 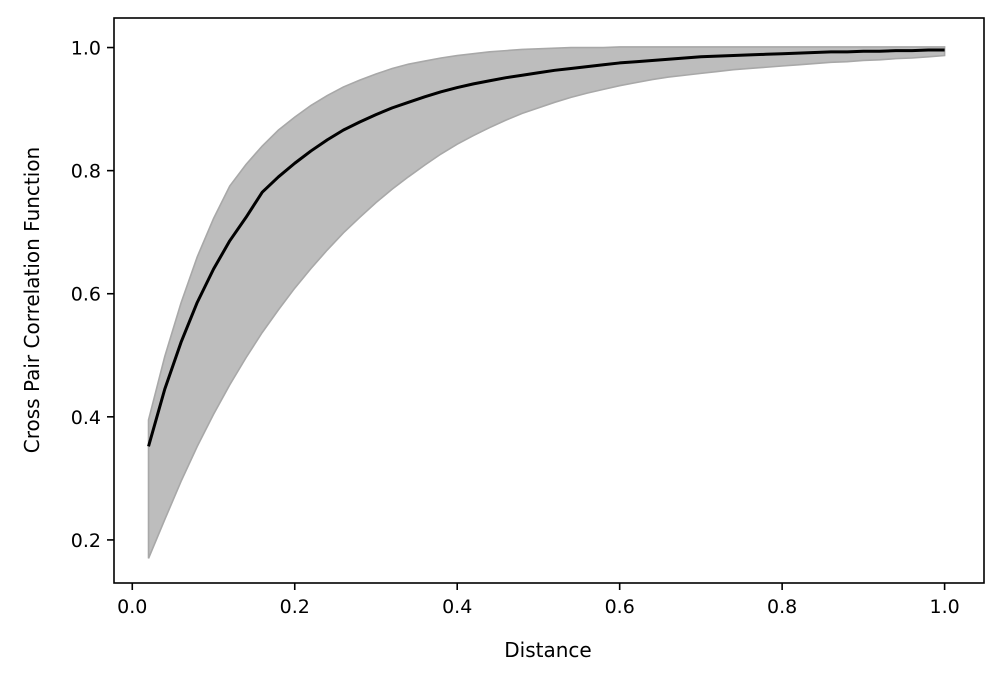 What do you see at coordinates (32, 300) in the screenshot?
I see `y-axis-label: Cross Pair Correlation Function` at bounding box center [32, 300].